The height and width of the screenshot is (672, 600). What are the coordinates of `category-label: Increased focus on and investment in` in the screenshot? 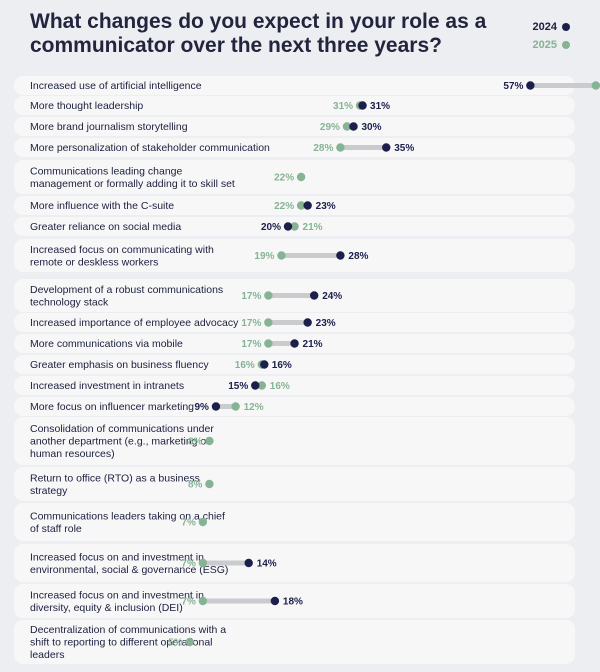 It's located at (117, 557).